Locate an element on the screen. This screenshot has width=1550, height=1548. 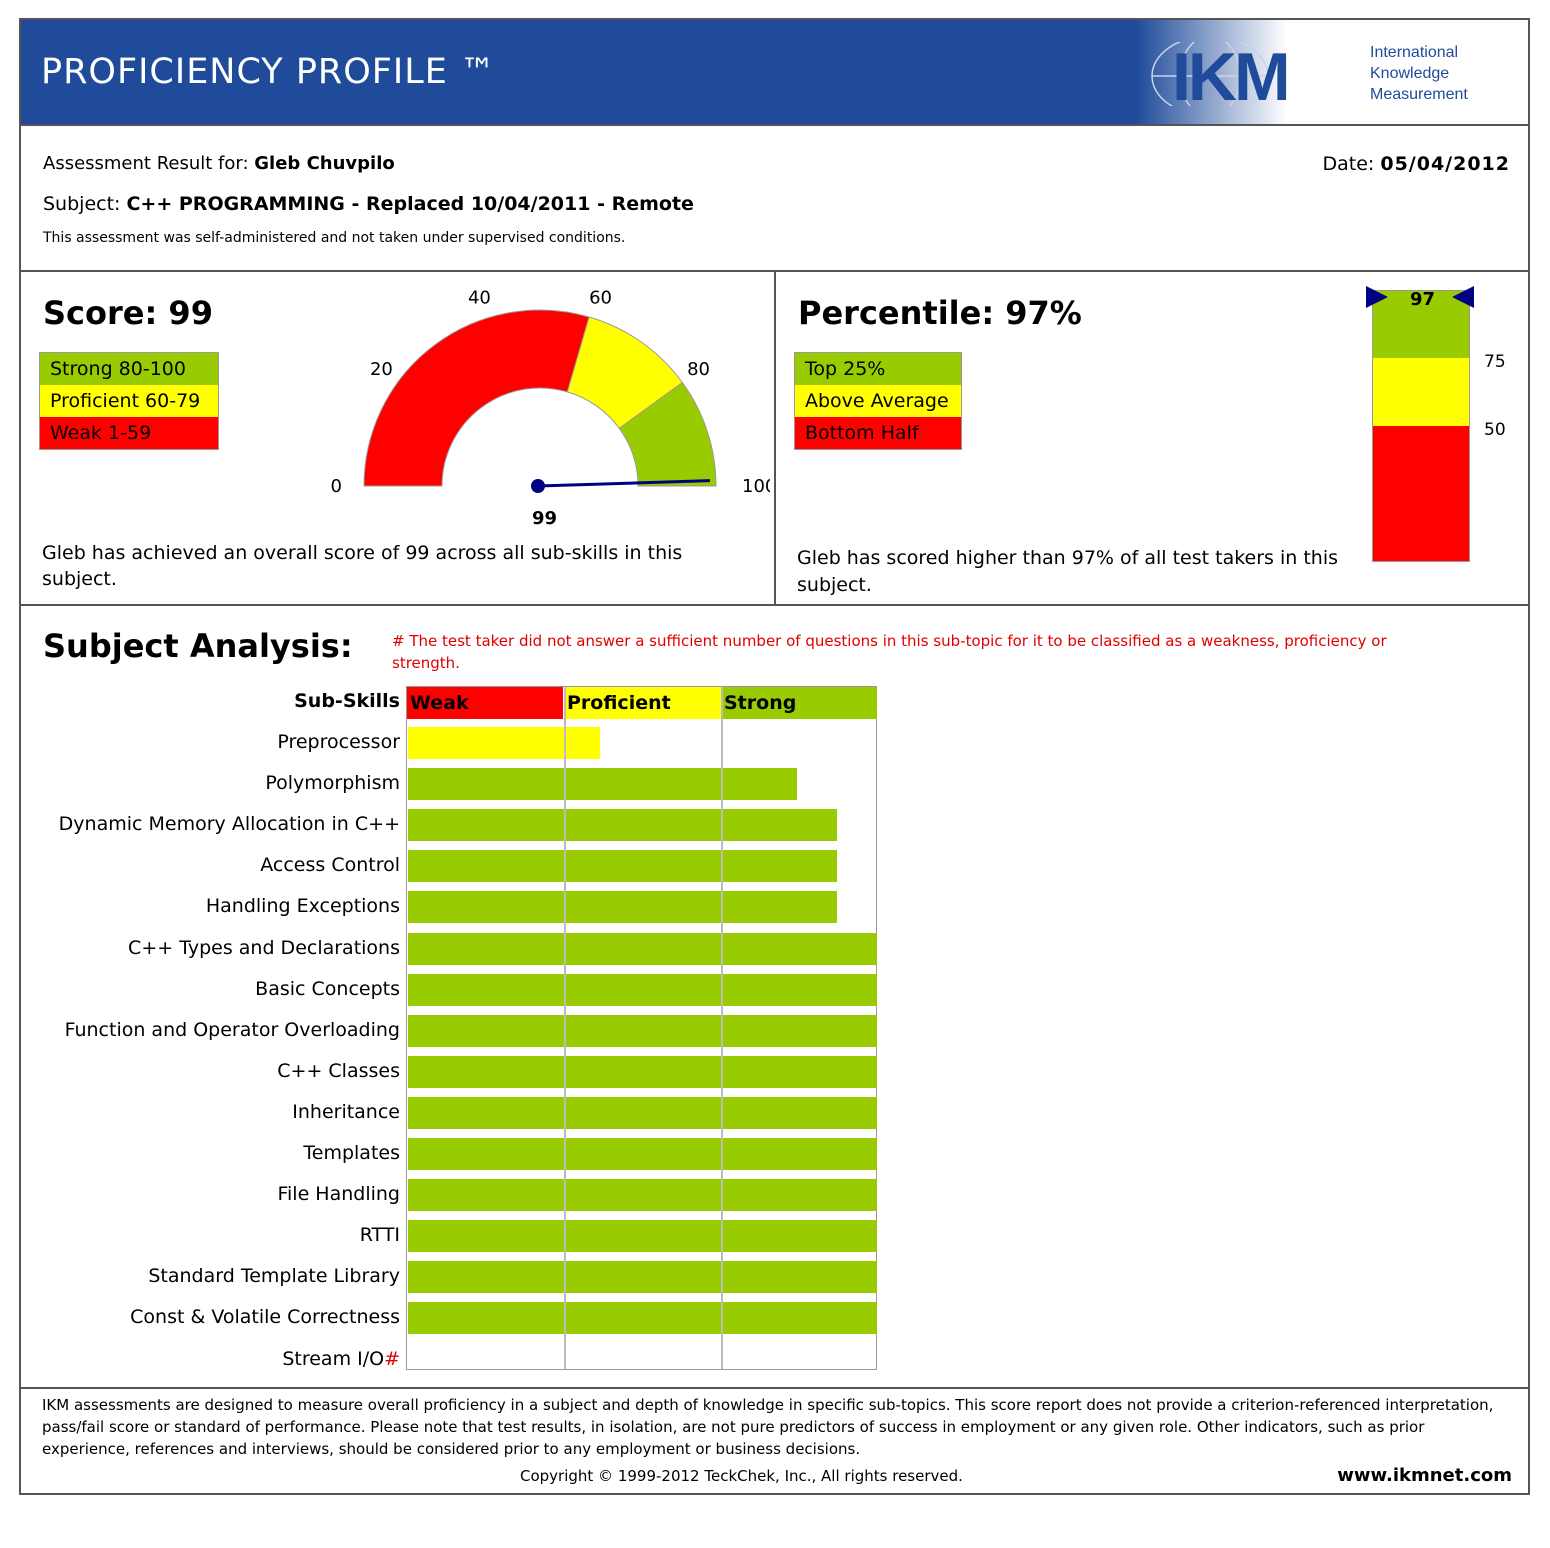
ikm-logo: IKM is located at coordinates (1320, 76).